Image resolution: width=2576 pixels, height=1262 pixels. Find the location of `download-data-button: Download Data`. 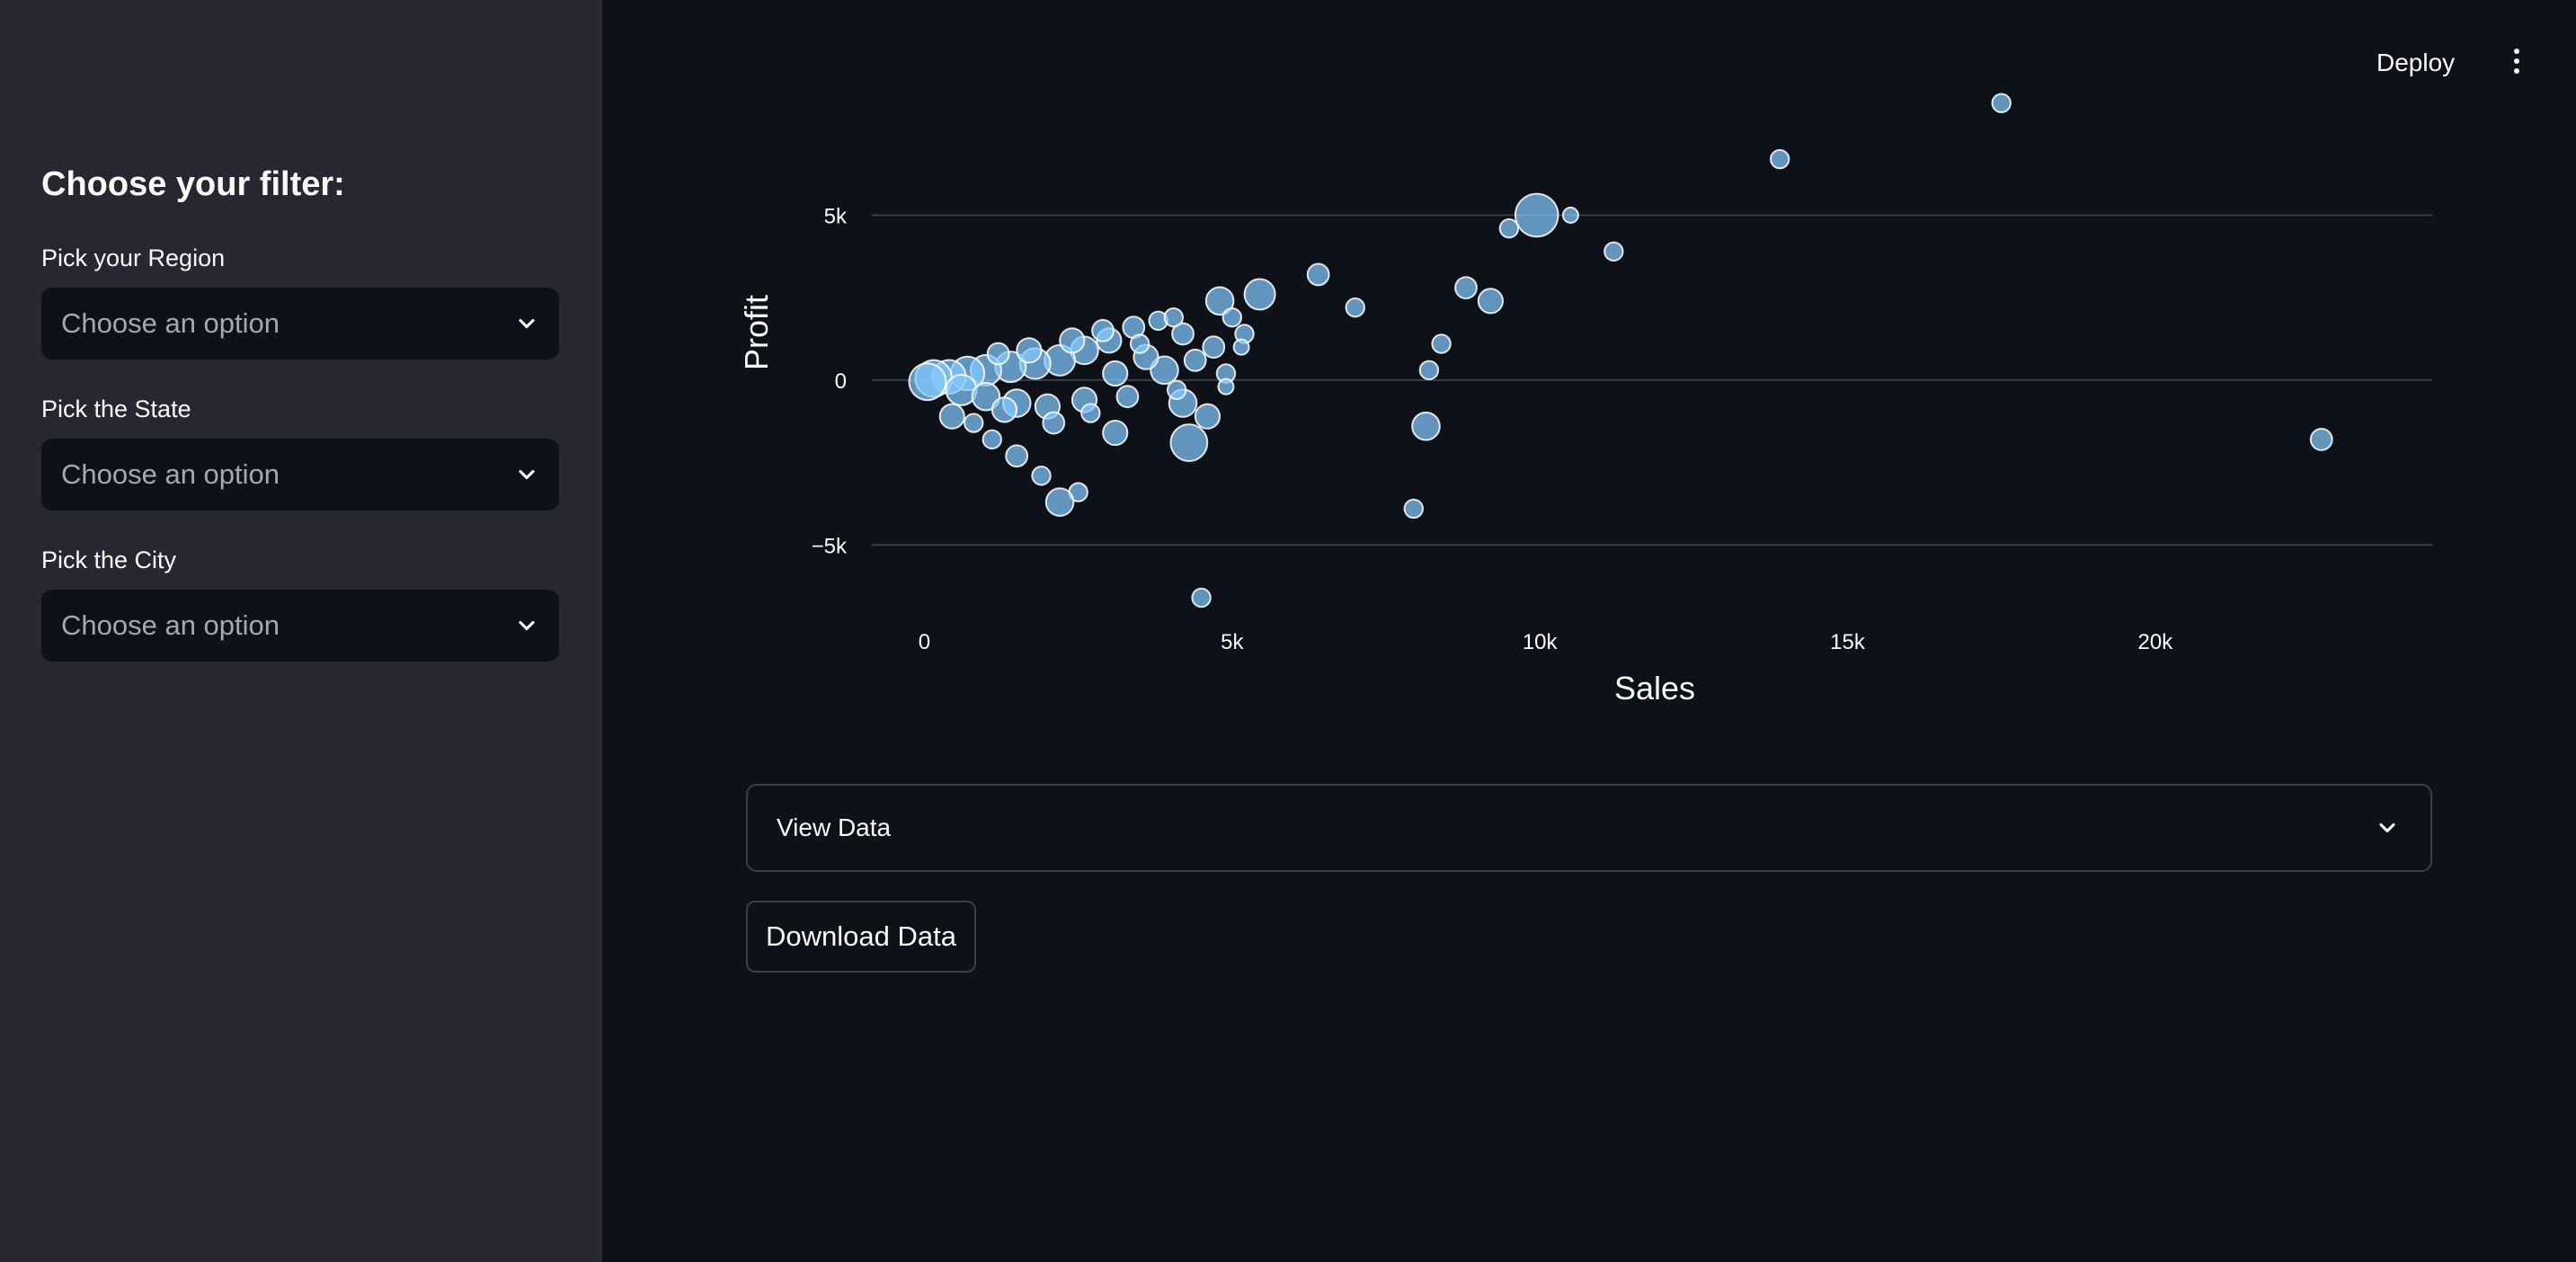

download-data-button: Download Data is located at coordinates (861, 937).